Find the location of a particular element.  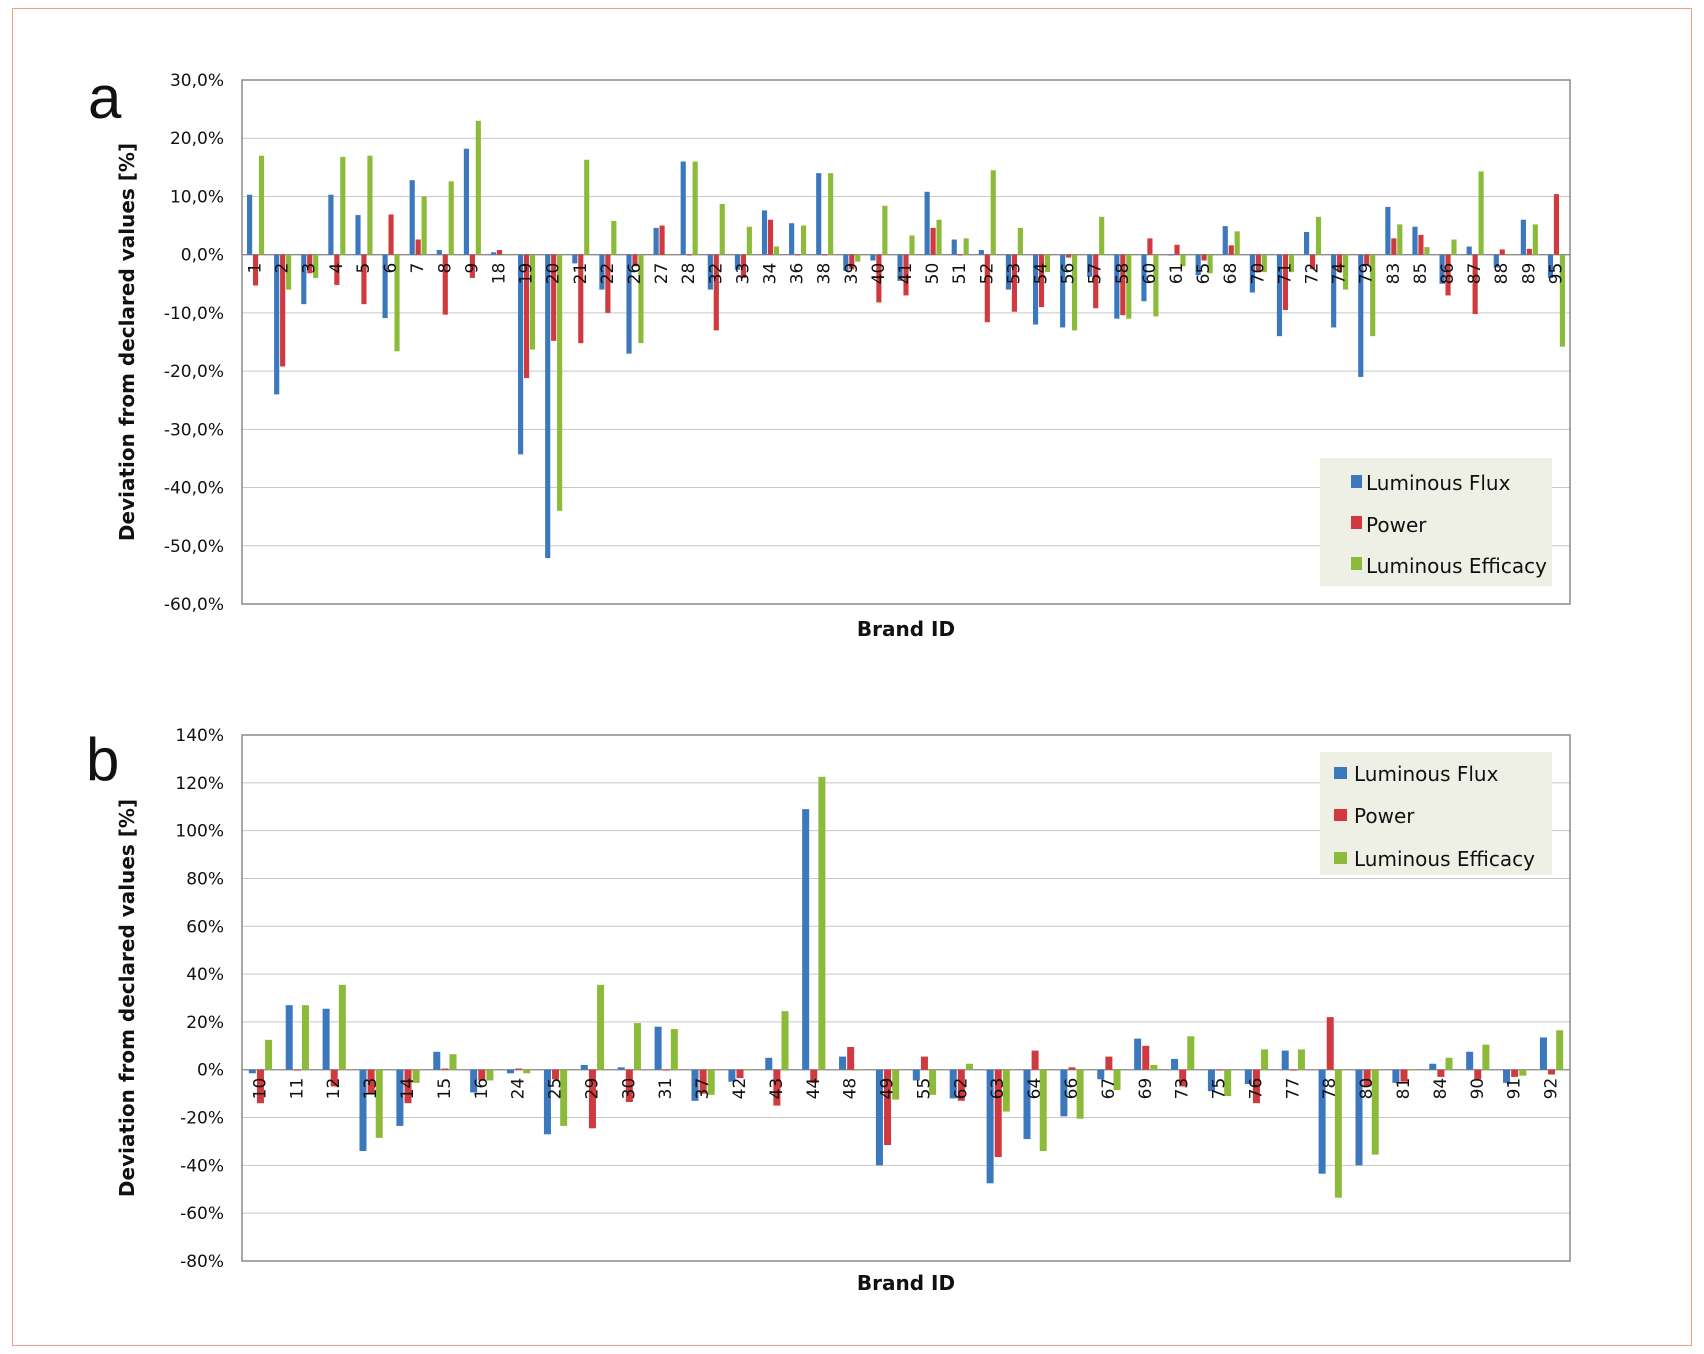

legend-a-label-efficacy: Luminous Efficacy is located at coordinates (1456, 566).